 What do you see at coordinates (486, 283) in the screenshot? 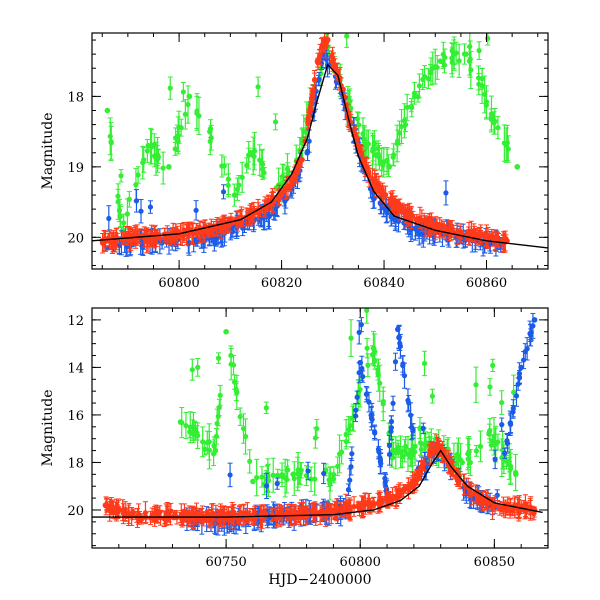
I see `x-tick-label: 60860` at bounding box center [486, 283].